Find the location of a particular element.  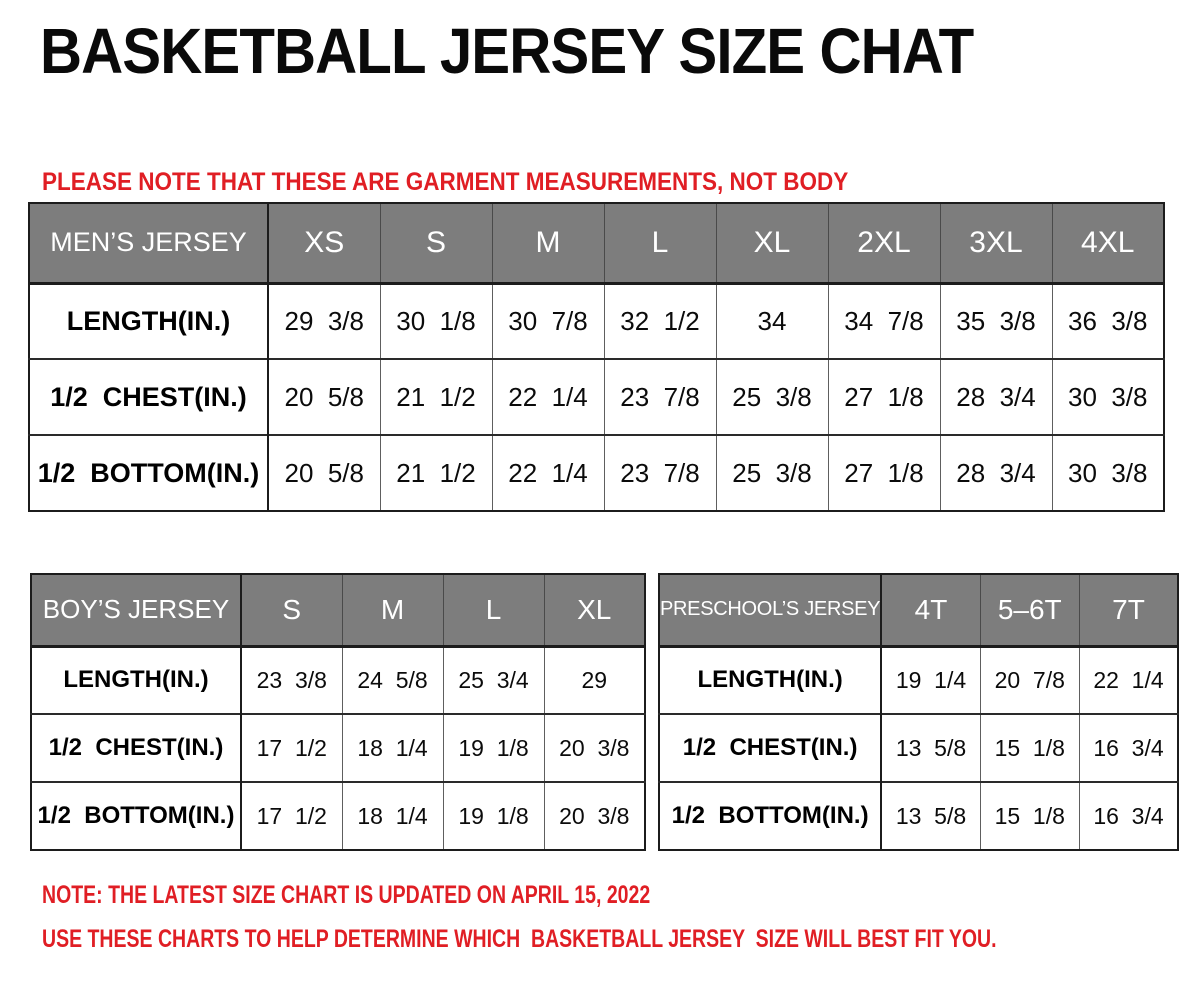

table-row: 1/2 CHEST(IN.) 17 1/2 18 1/4 19 1/8 20 3/8 is located at coordinates (338, 748).